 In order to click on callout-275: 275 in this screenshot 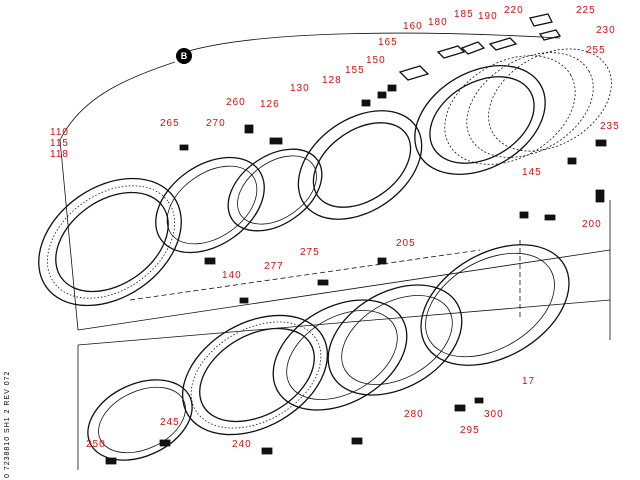, I will do `click(310, 252)`.